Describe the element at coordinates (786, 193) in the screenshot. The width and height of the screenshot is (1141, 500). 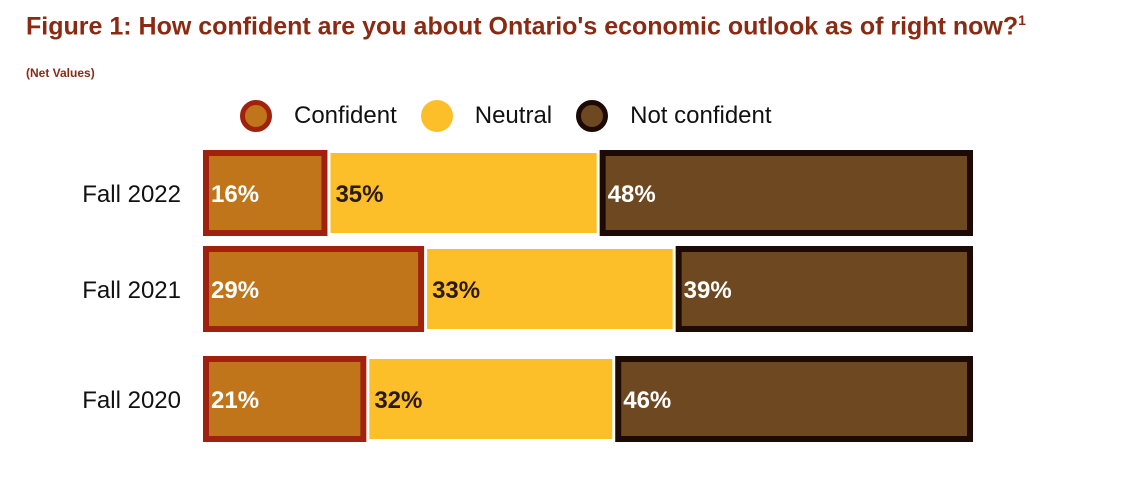
I see `bar-fall-2022-not-confident` at that location.